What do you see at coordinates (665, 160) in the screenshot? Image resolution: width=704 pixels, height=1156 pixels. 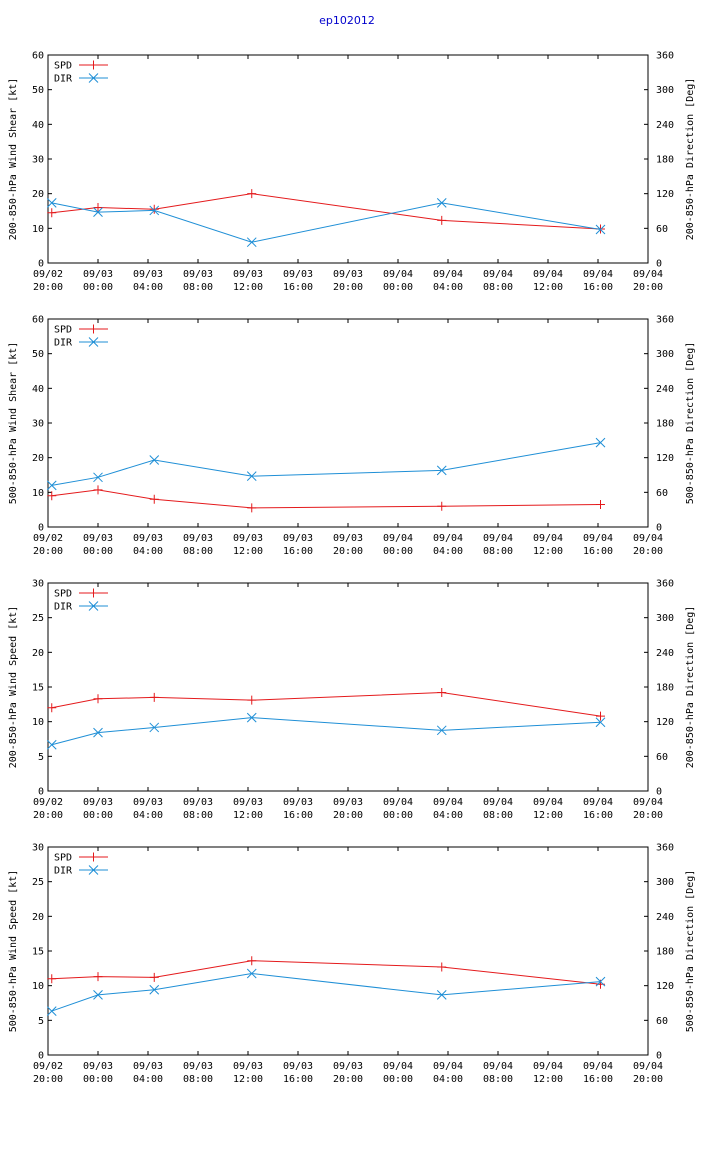 I see `y2-tick-label: 180` at bounding box center [665, 160].